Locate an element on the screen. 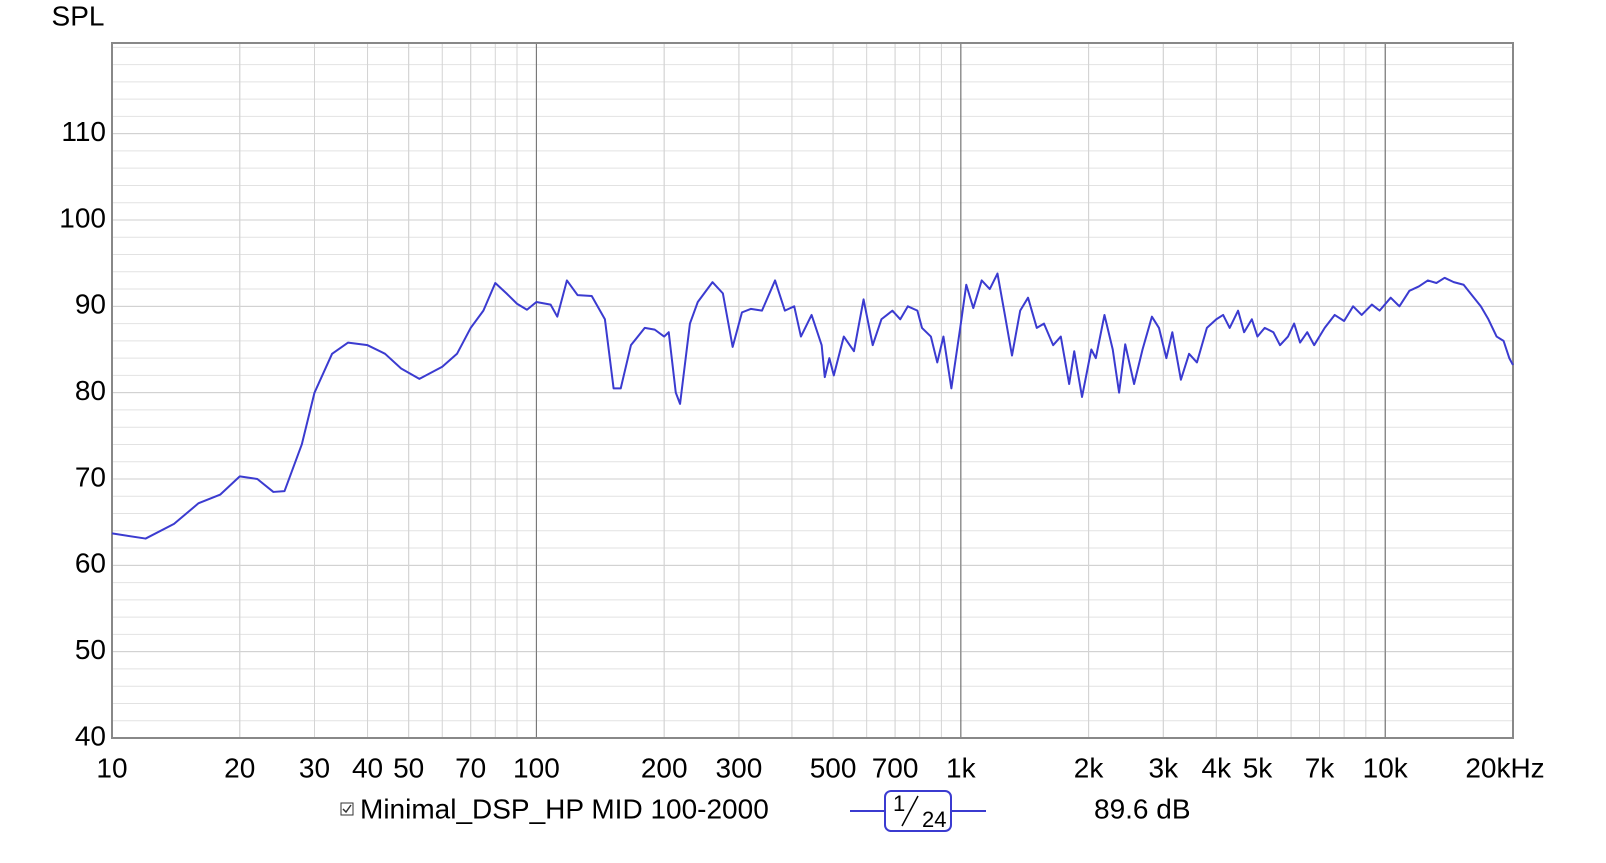 This screenshot has width=1606, height=863. cursor-value: 89.6 dB is located at coordinates (1142, 808).